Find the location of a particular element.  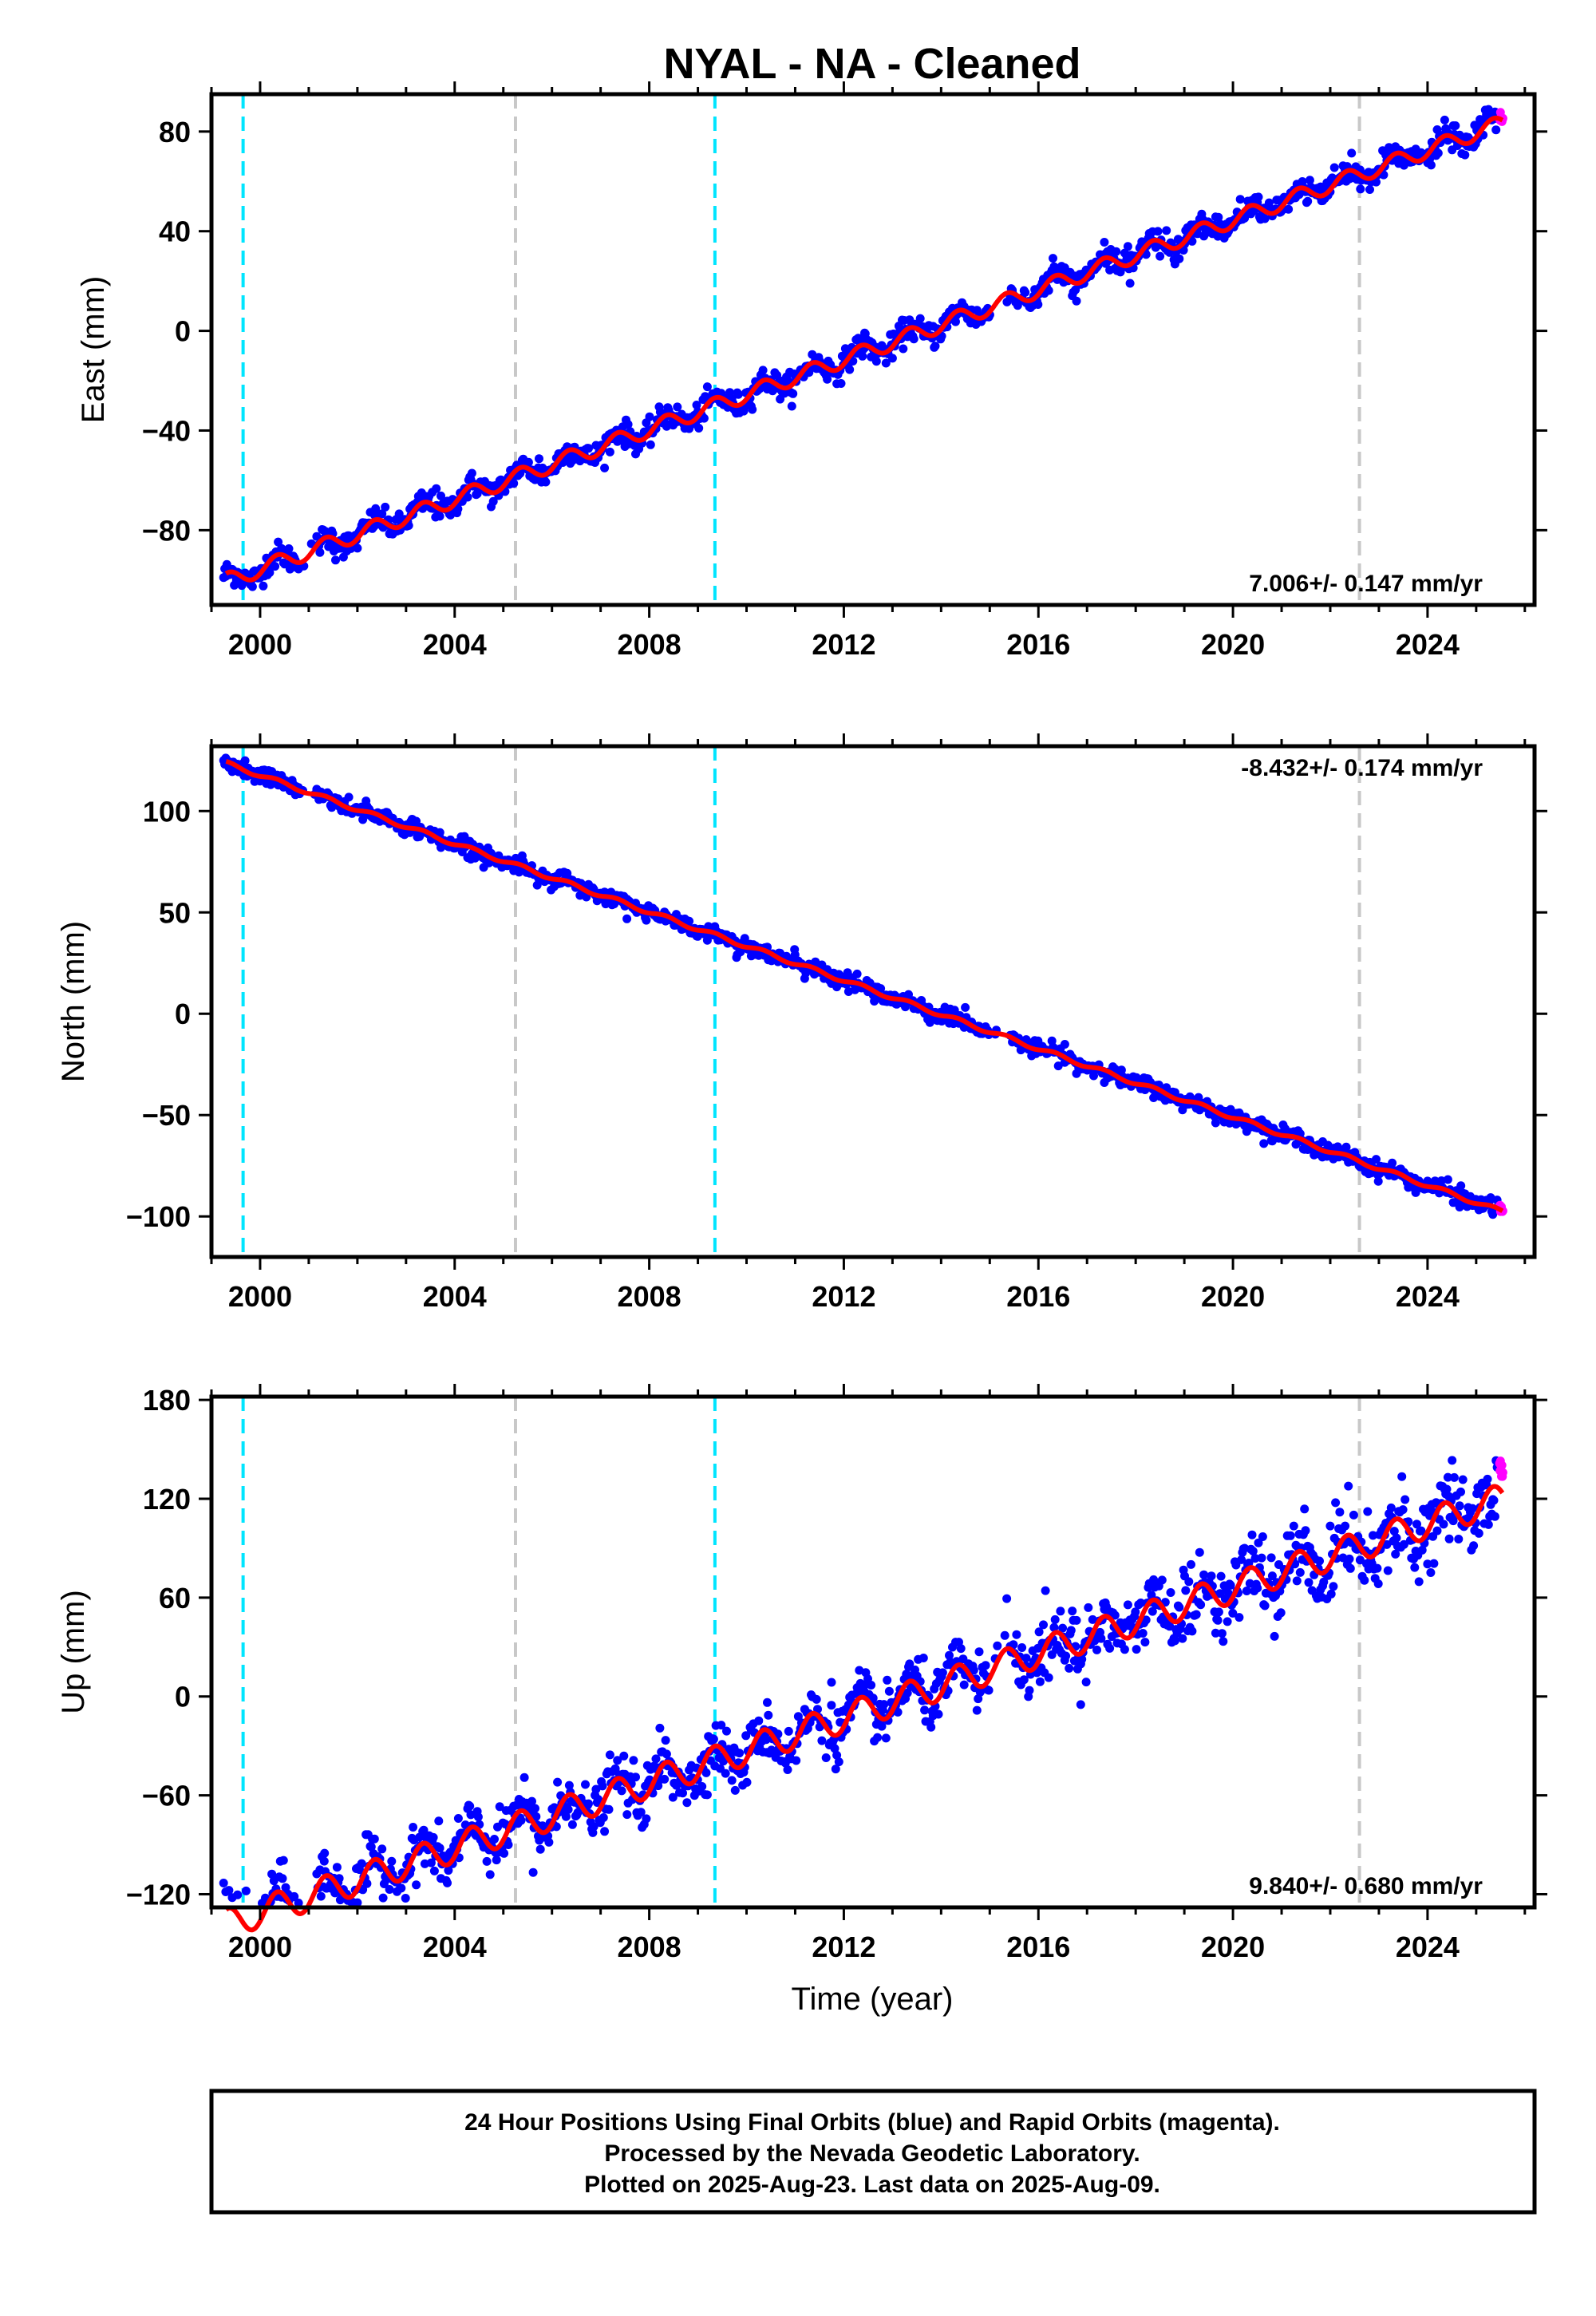

y-tick-label: 0 is located at coordinates (183, 1697).